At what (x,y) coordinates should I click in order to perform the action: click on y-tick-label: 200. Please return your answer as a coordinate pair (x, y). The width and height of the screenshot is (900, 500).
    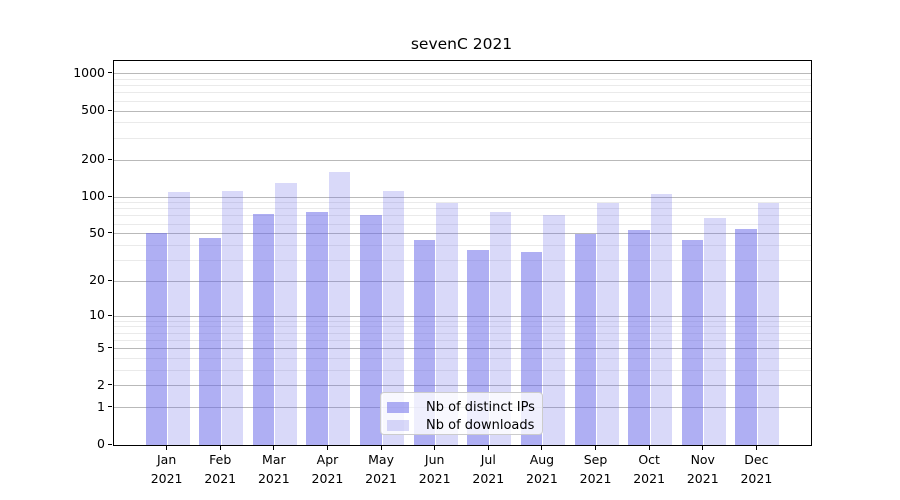
    Looking at the image, I should click on (93, 159).